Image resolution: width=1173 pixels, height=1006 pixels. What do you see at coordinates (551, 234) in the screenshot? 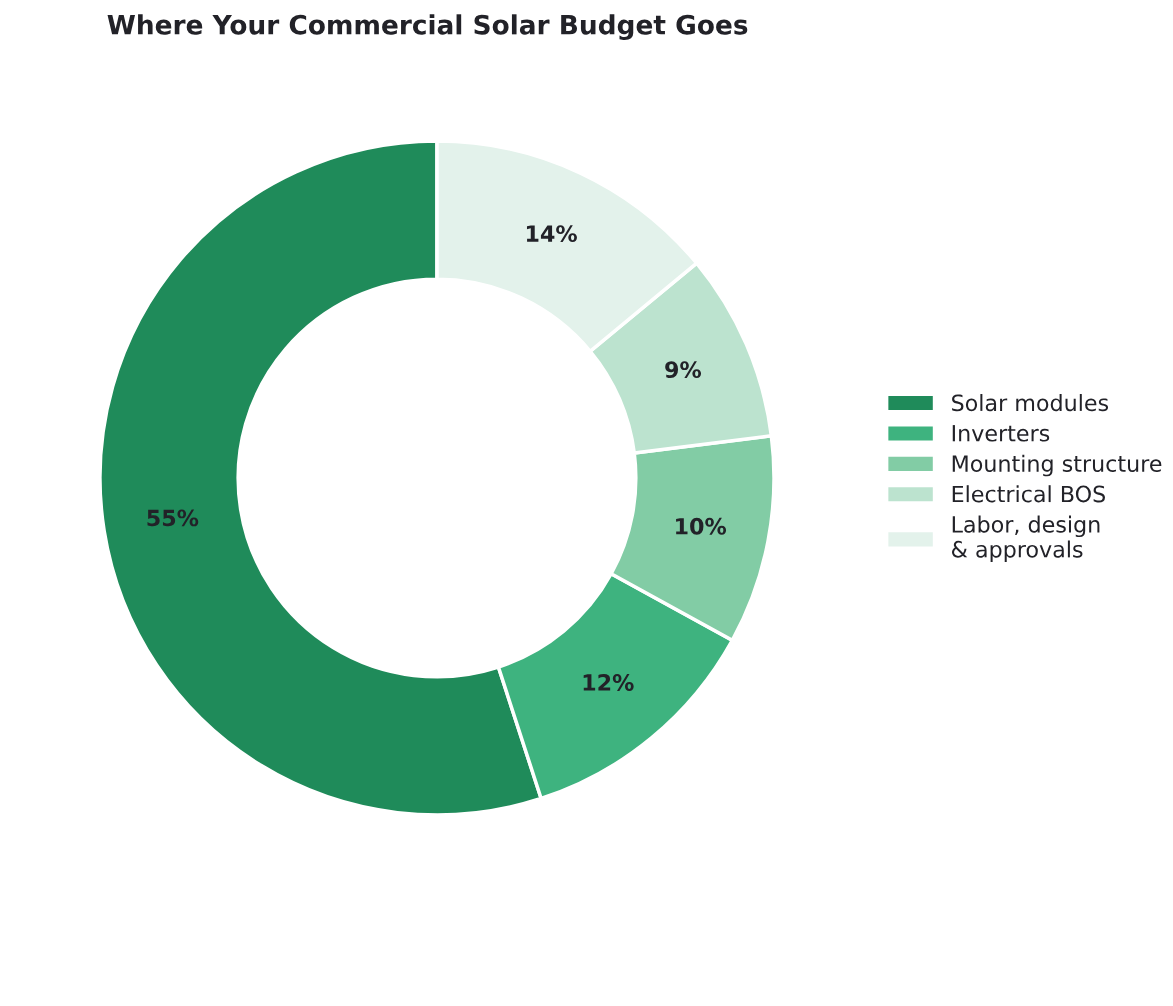
I see `data-label: 14%` at bounding box center [551, 234].